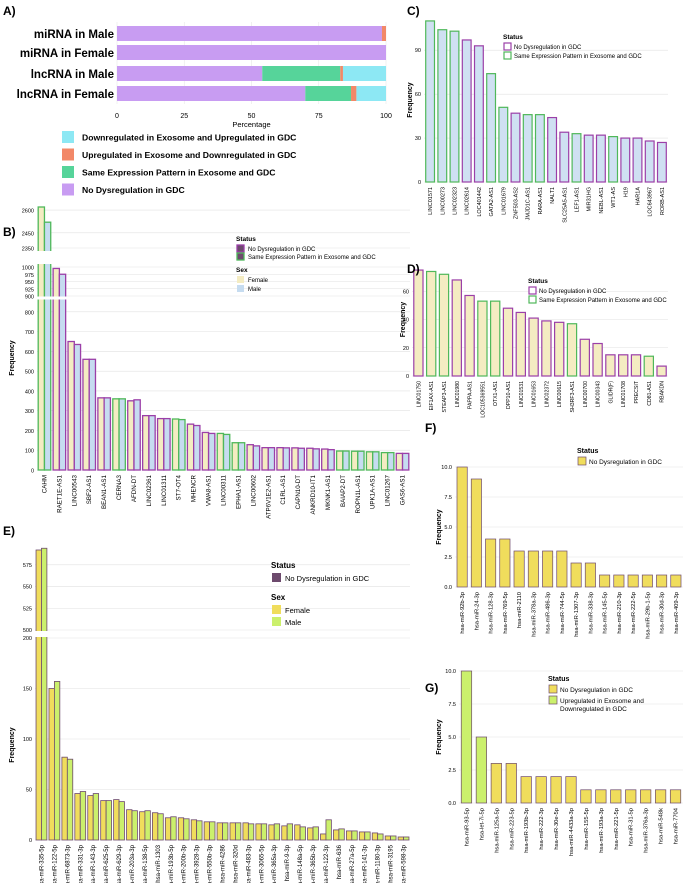 The image size is (685, 888). What do you see at coordinates (648, 615) in the screenshot?
I see `panel-f-xtick: hsa-miR-29b-1-5p` at bounding box center [648, 615].